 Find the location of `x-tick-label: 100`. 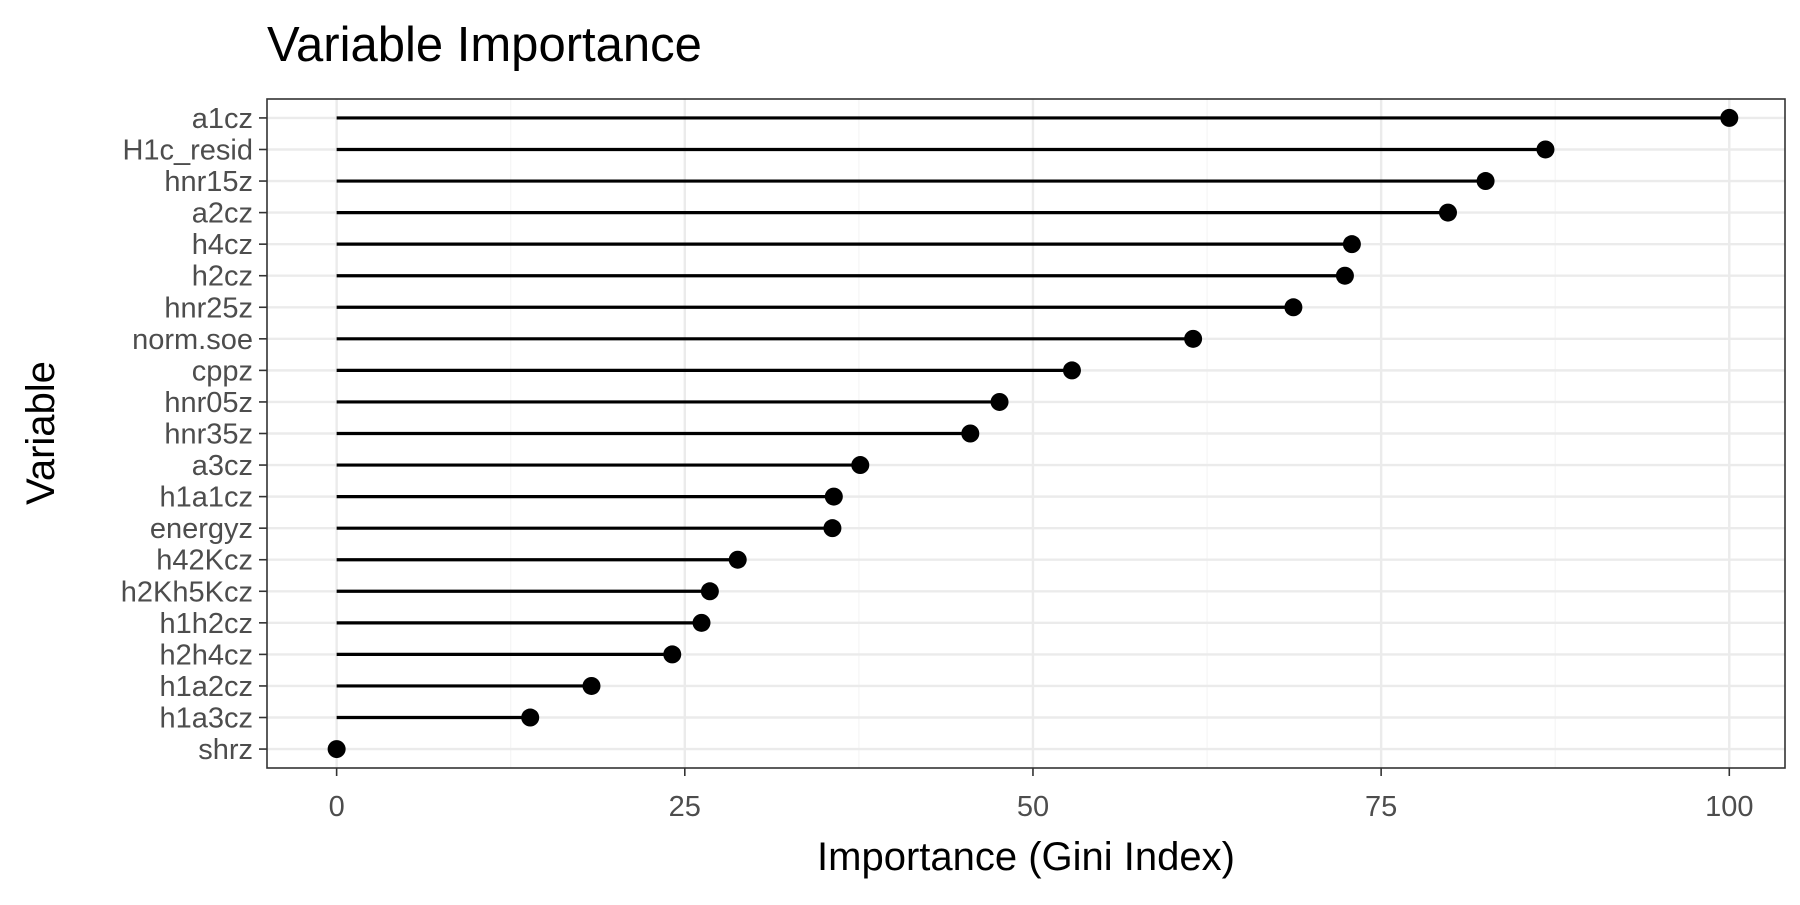

x-tick-label: 100 is located at coordinates (1729, 807).